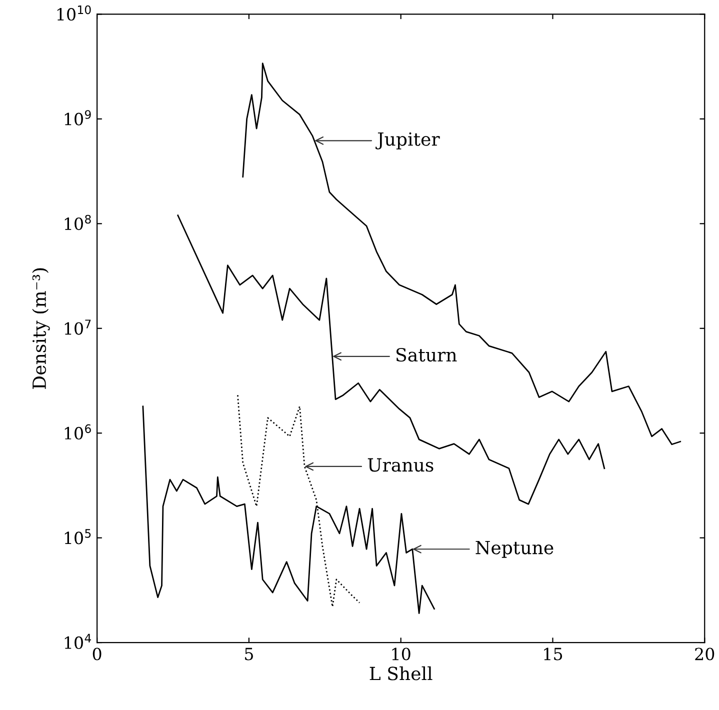 Image resolution: width=719 pixels, height=710 pixels. Describe the element at coordinates (77, 536) in the screenshot. I see `y-tick-label: 10$^{5}$` at that location.